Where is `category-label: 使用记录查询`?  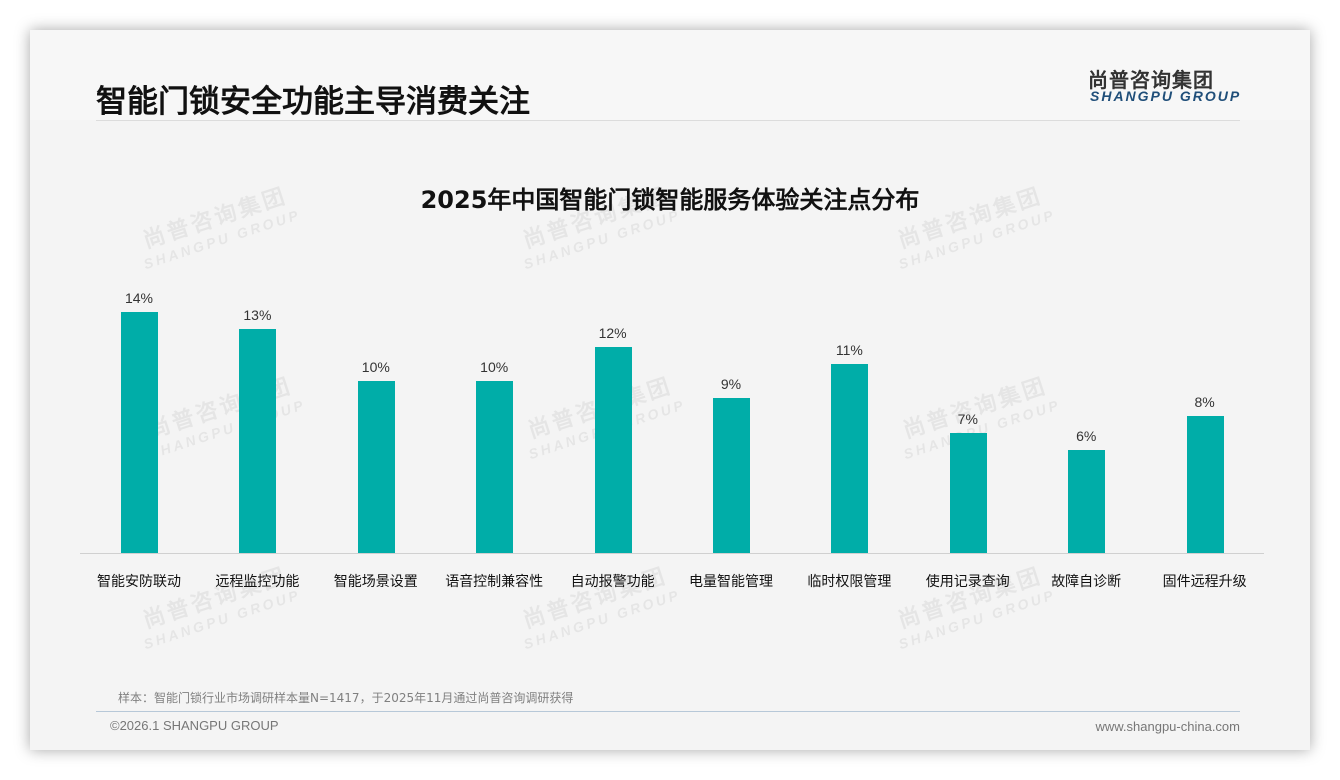 category-label: 使用记录查询 is located at coordinates (967, 582).